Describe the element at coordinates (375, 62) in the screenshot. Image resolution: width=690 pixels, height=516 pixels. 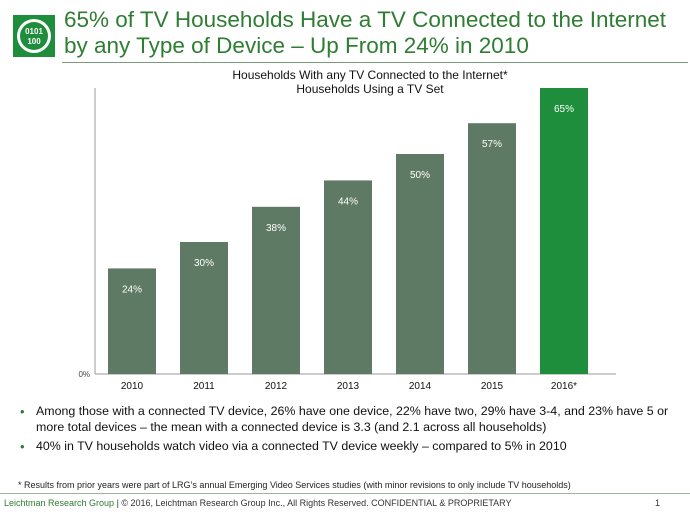
I see `title-divider` at that location.